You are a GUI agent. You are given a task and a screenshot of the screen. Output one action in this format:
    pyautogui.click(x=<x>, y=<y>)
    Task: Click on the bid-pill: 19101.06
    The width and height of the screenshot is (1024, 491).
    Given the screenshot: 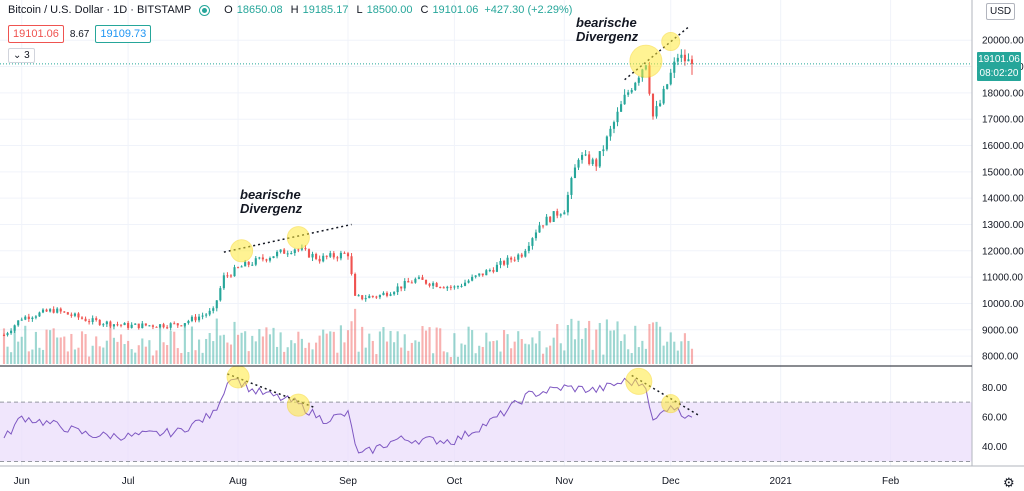 What is the action you would take?
    pyautogui.click(x=36, y=34)
    